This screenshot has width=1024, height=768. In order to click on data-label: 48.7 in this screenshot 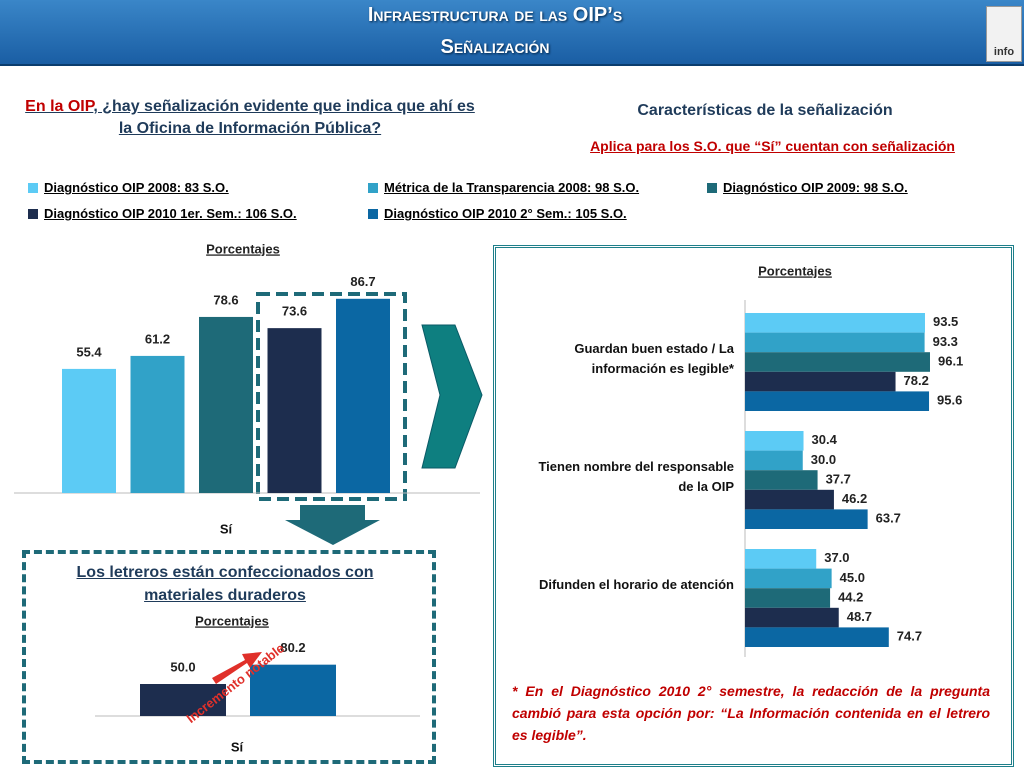, I will do `click(859, 616)`.